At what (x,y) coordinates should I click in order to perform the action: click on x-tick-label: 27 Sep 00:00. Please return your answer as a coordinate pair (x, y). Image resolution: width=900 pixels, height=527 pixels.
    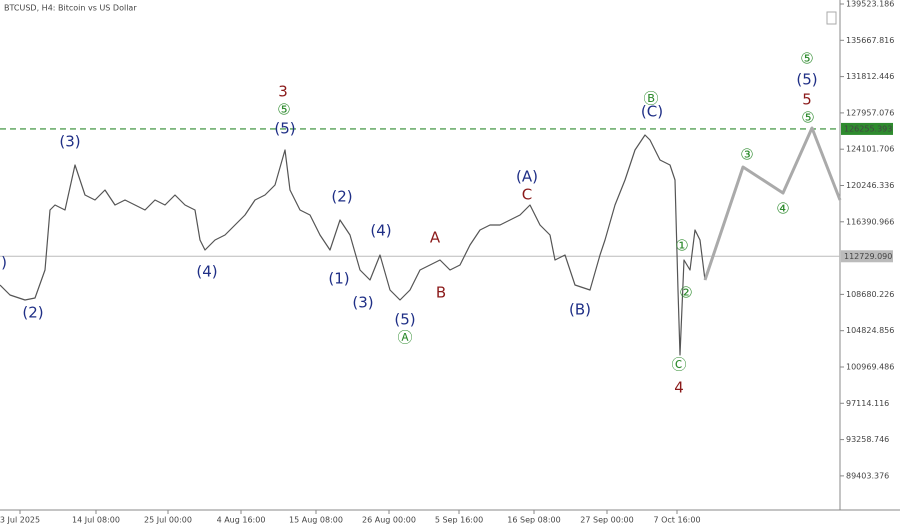
    Looking at the image, I should click on (606, 520).